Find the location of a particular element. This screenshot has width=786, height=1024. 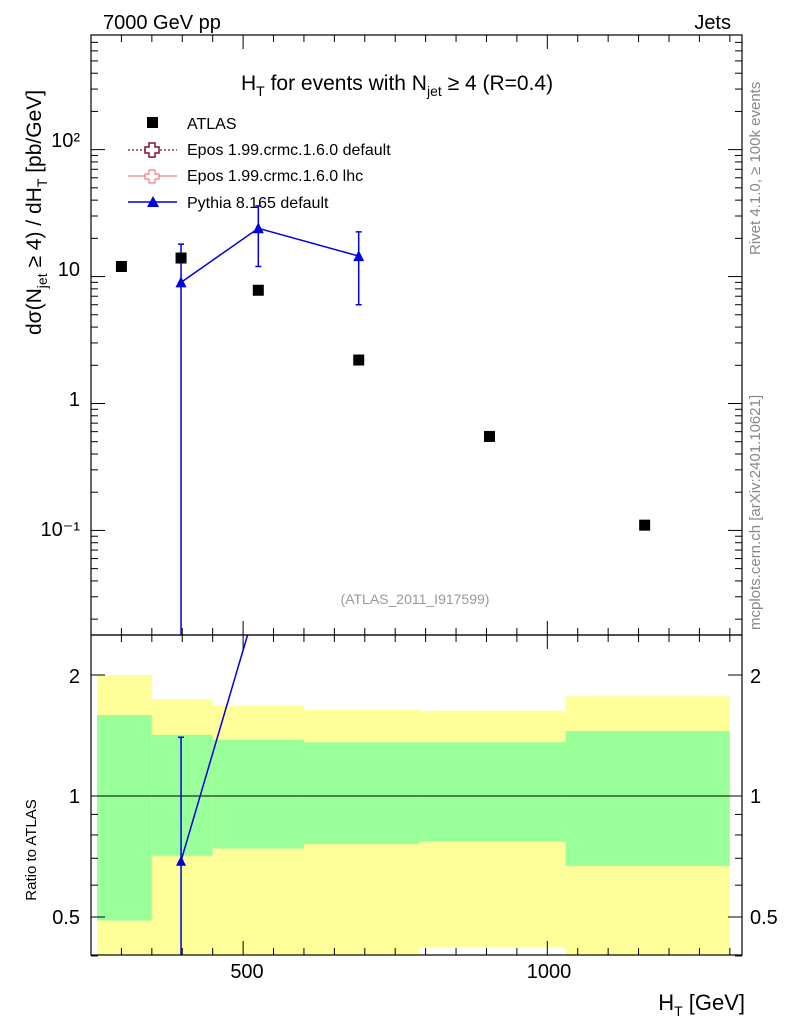

x-axis-label: HT [GeV] is located at coordinates (701, 1004).